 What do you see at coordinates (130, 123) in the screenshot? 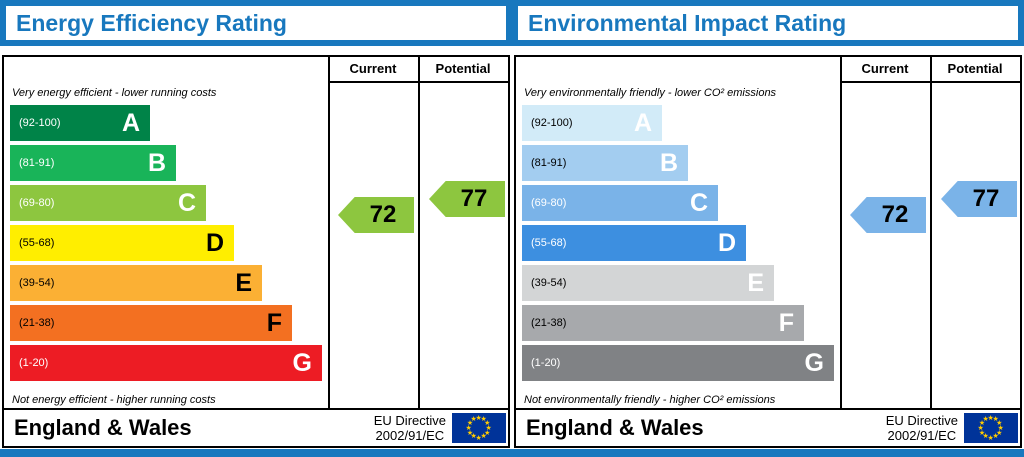
I see `band-letter-label: A` at bounding box center [130, 123].